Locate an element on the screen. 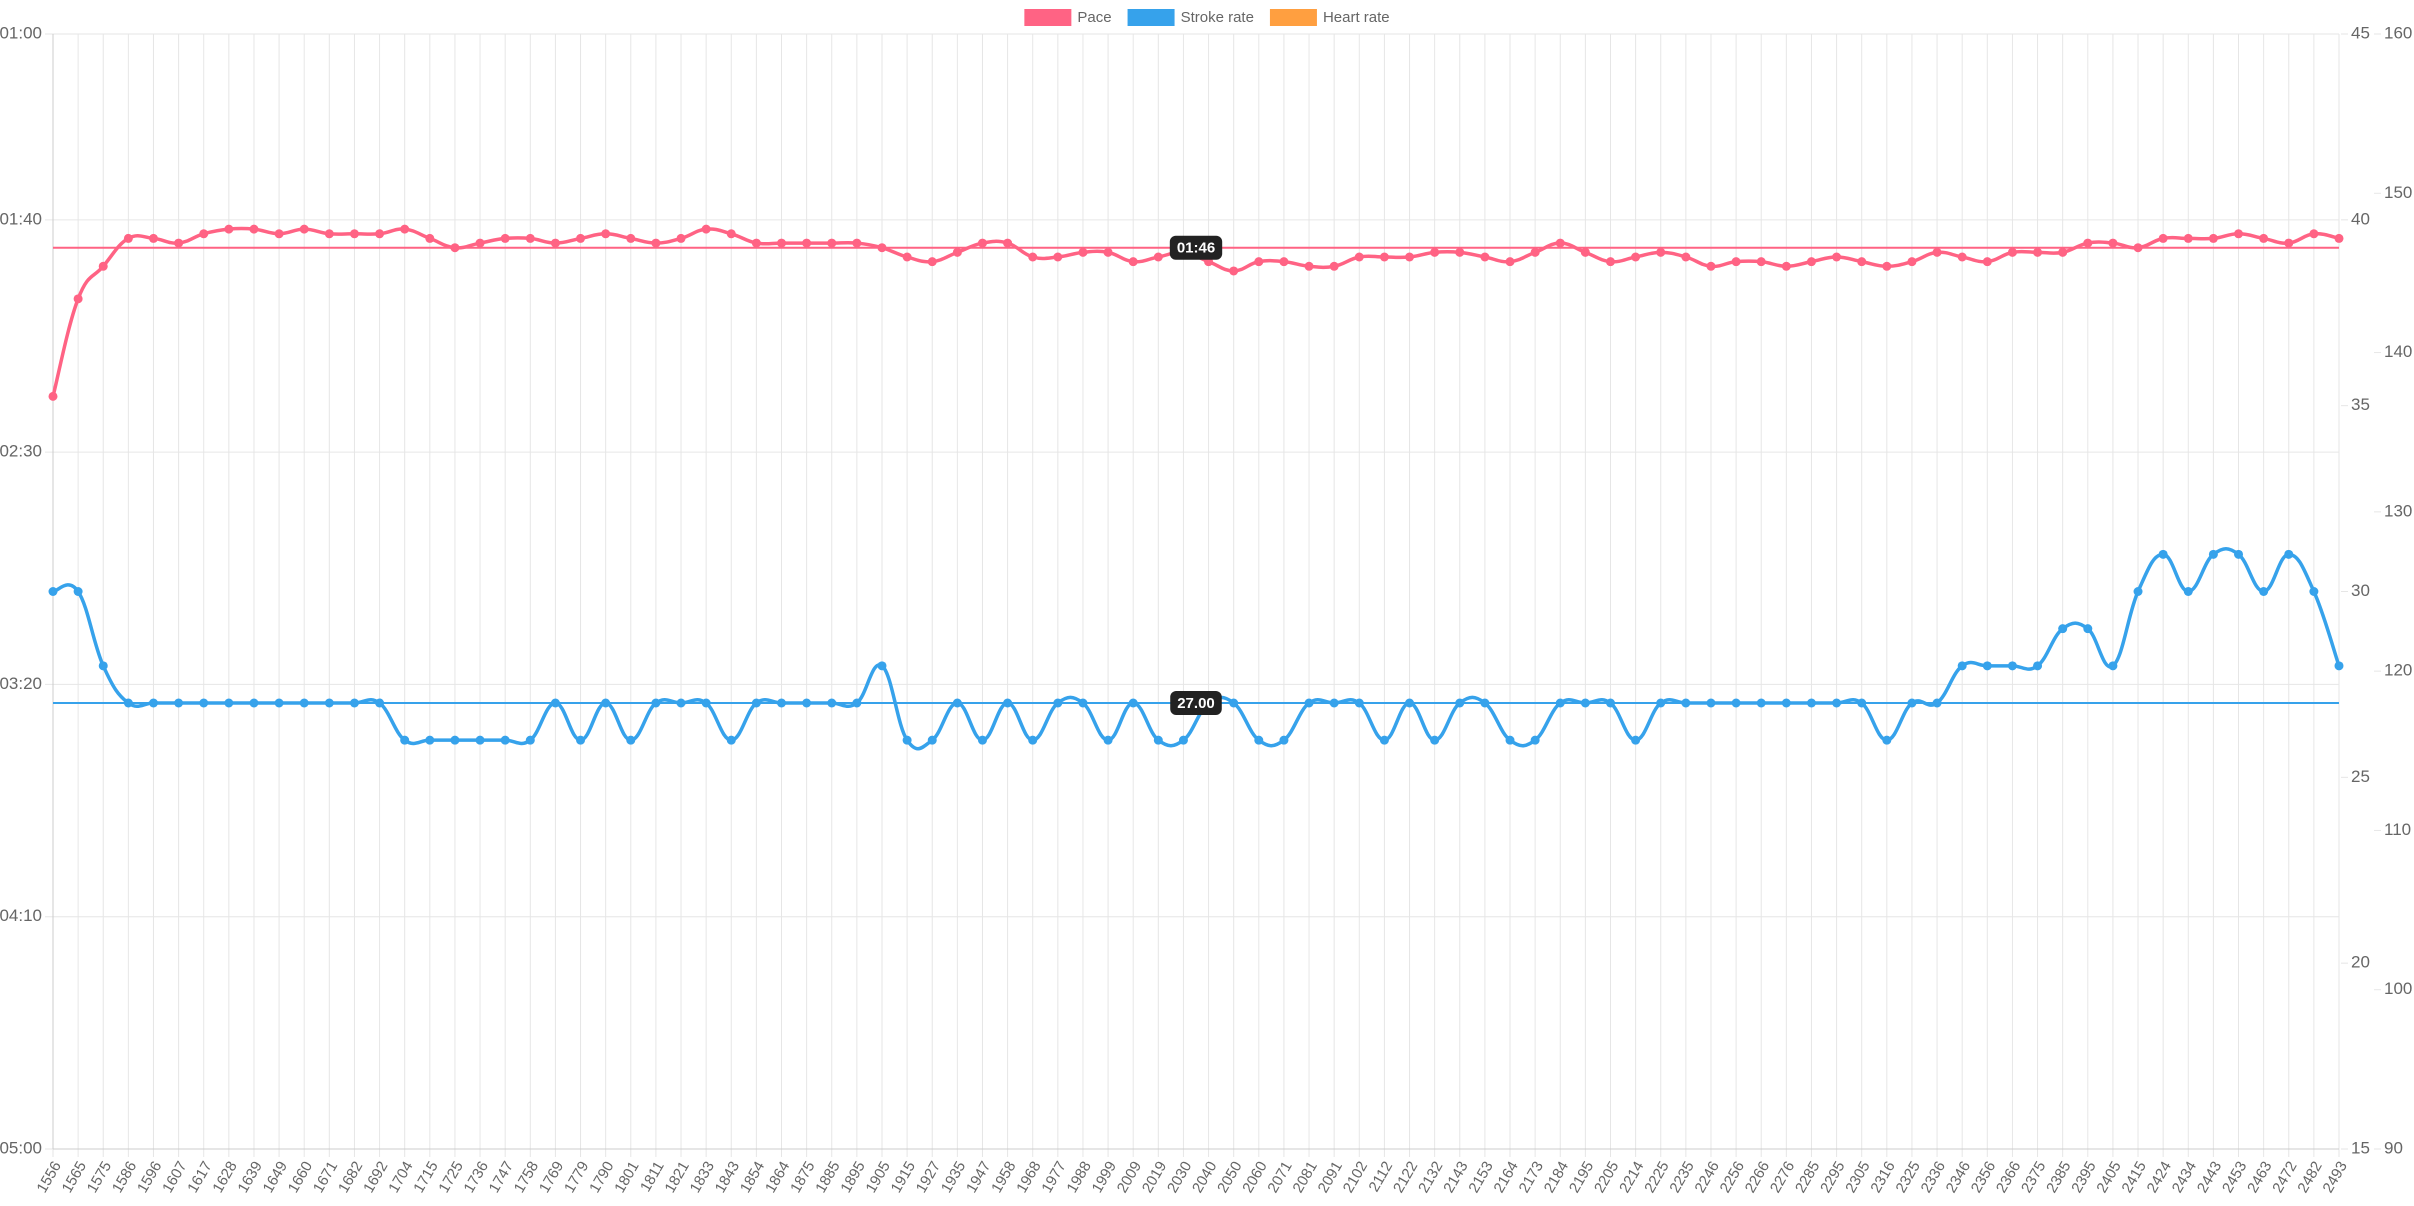 The height and width of the screenshot is (1206, 2414). x-tick-label: 2405 is located at coordinates (2108, 1176).